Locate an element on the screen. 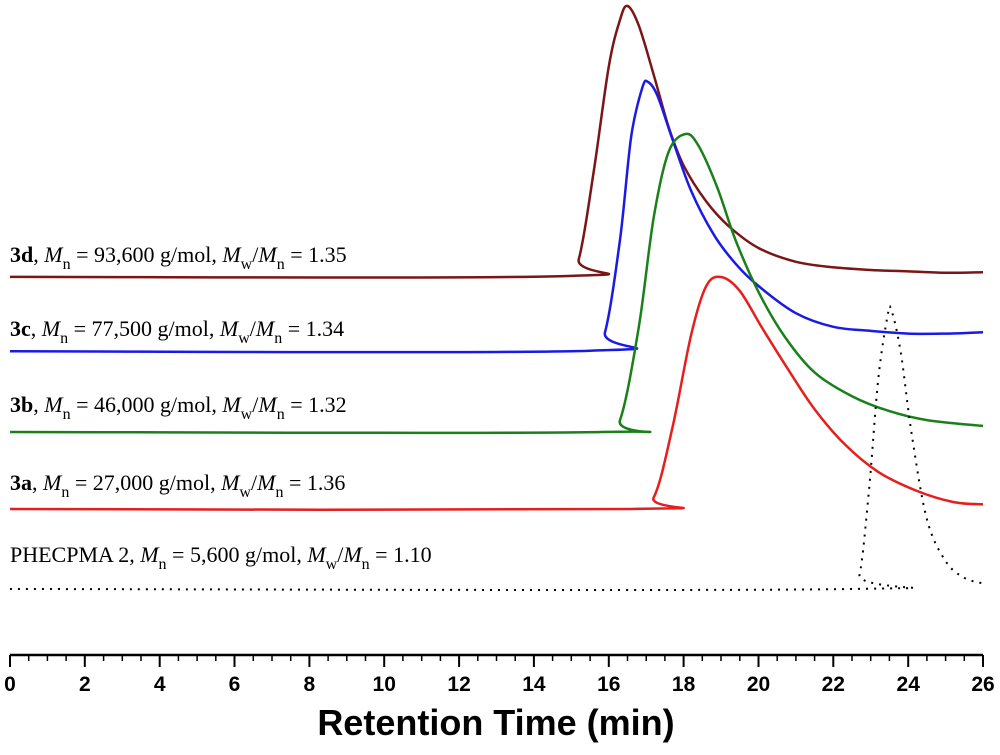 The height and width of the screenshot is (755, 1000). x-tick-label: 26 is located at coordinates (982, 684).